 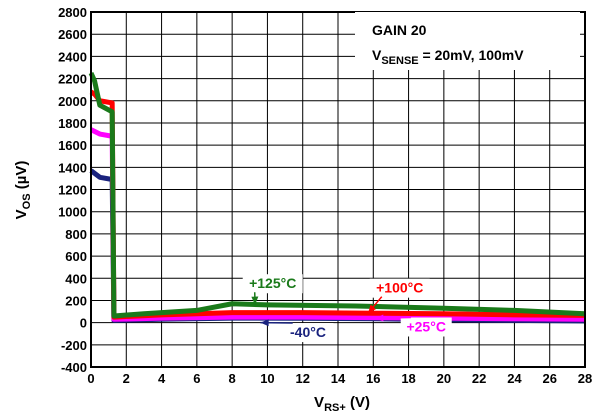 I want to click on x-tick-label: 14, so click(x=338, y=378).